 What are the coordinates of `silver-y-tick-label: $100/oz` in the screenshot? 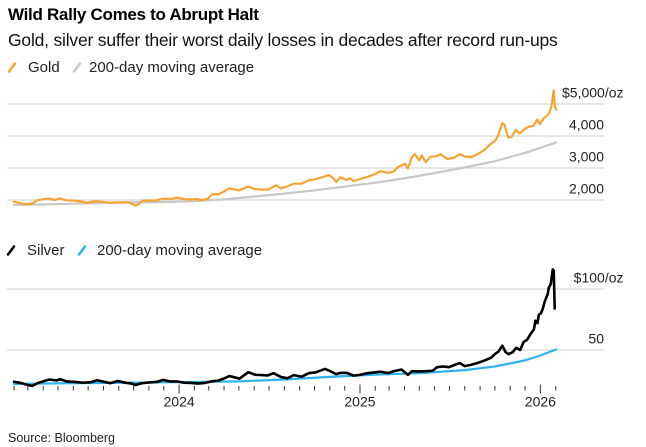 It's located at (599, 278).